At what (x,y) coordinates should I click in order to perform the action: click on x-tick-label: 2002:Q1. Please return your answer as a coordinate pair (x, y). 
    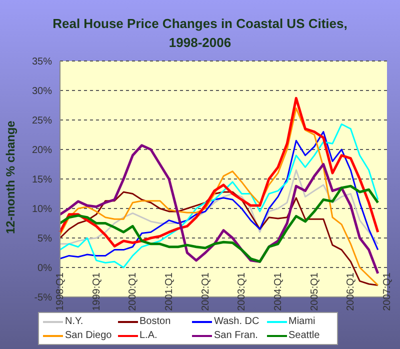
    Looking at the image, I should click on (206, 291).